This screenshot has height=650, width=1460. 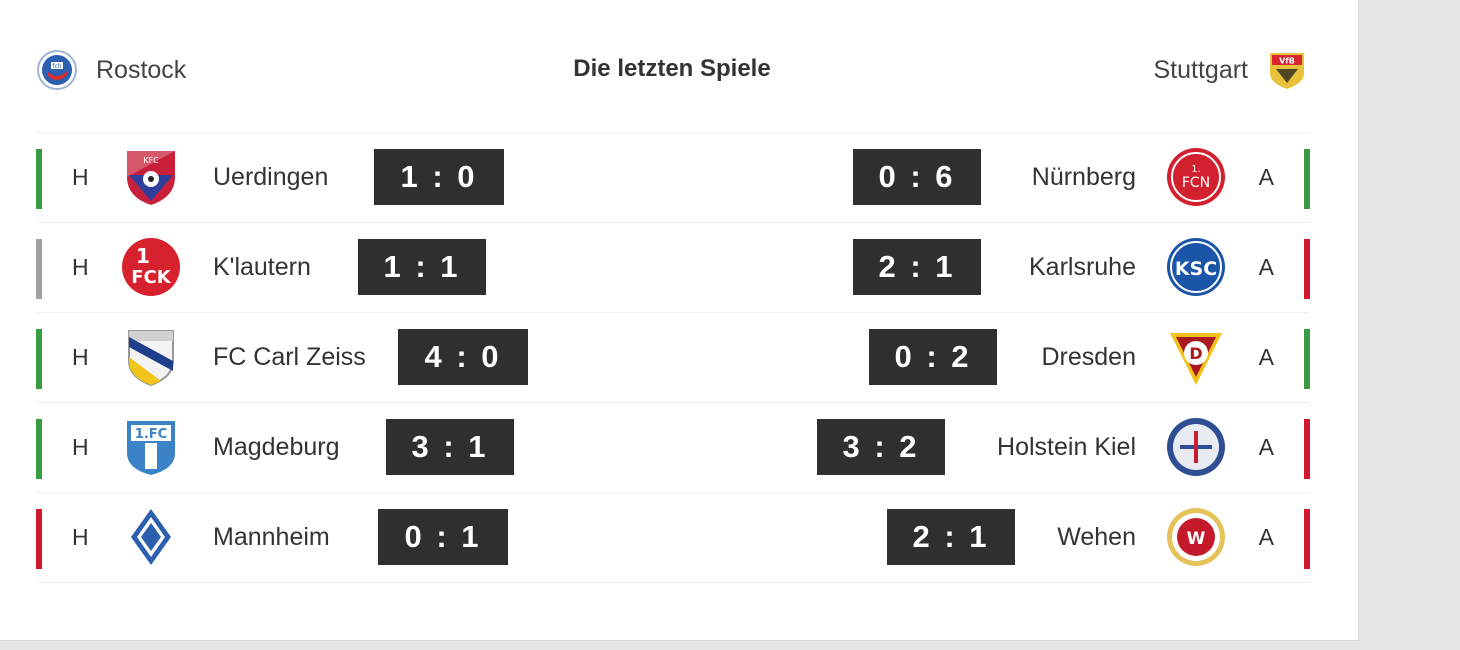 I want to click on opponent-name: Uerdingen, so click(x=271, y=177).